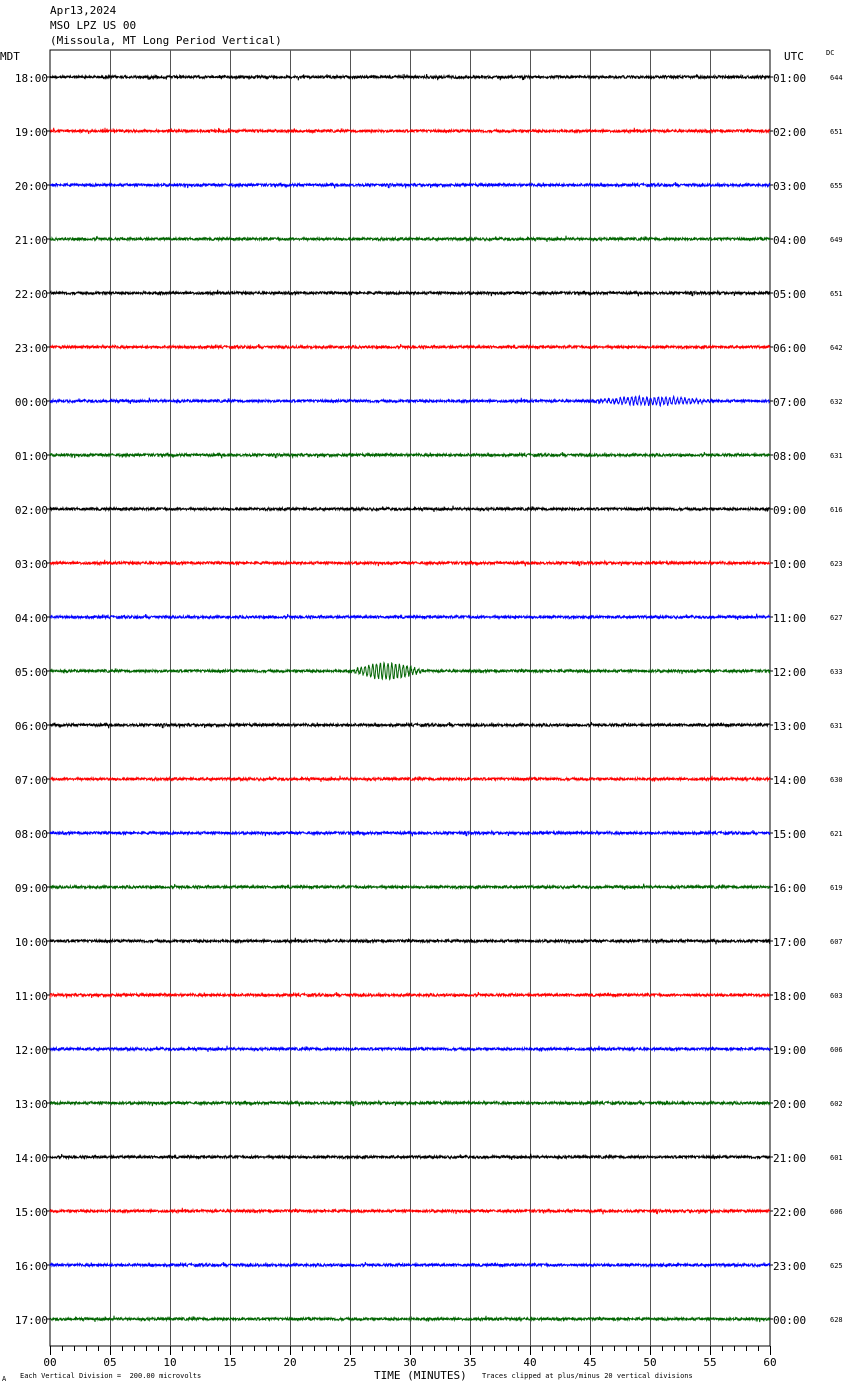 The width and height of the screenshot is (850, 1390). I want to click on utc-time-label: 07:00, so click(789, 402).